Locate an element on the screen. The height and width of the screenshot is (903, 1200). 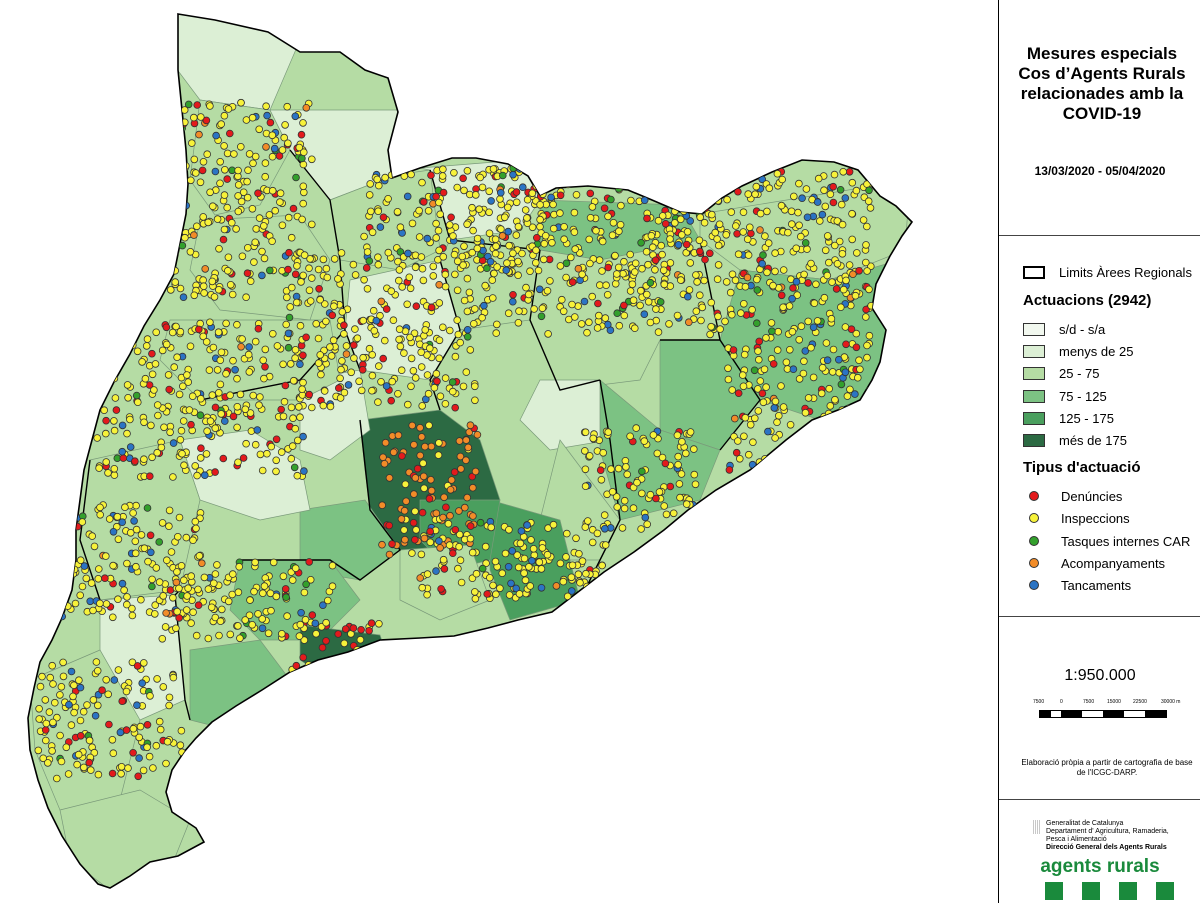
scale-bar is located at coordinates (1103, 714).